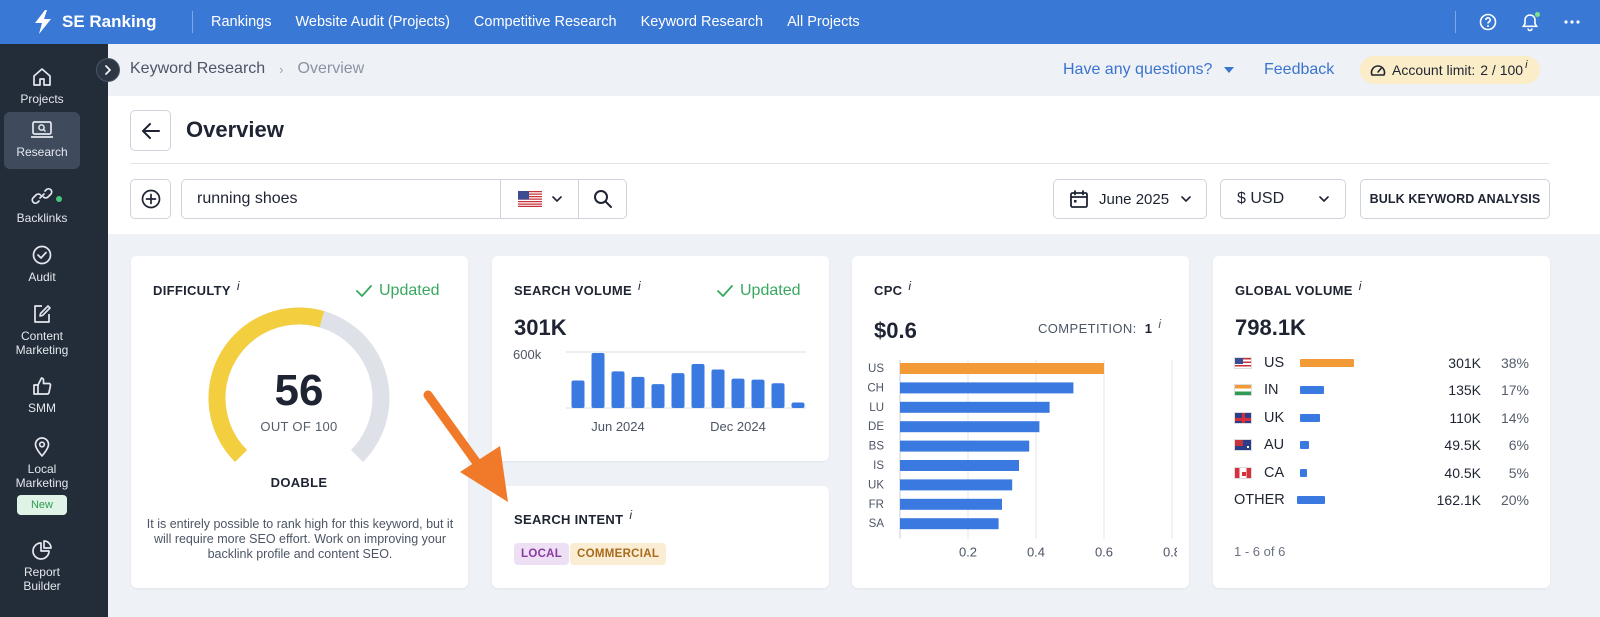 The height and width of the screenshot is (617, 1600). I want to click on annotation-arrow-icon, so click(465, 446).